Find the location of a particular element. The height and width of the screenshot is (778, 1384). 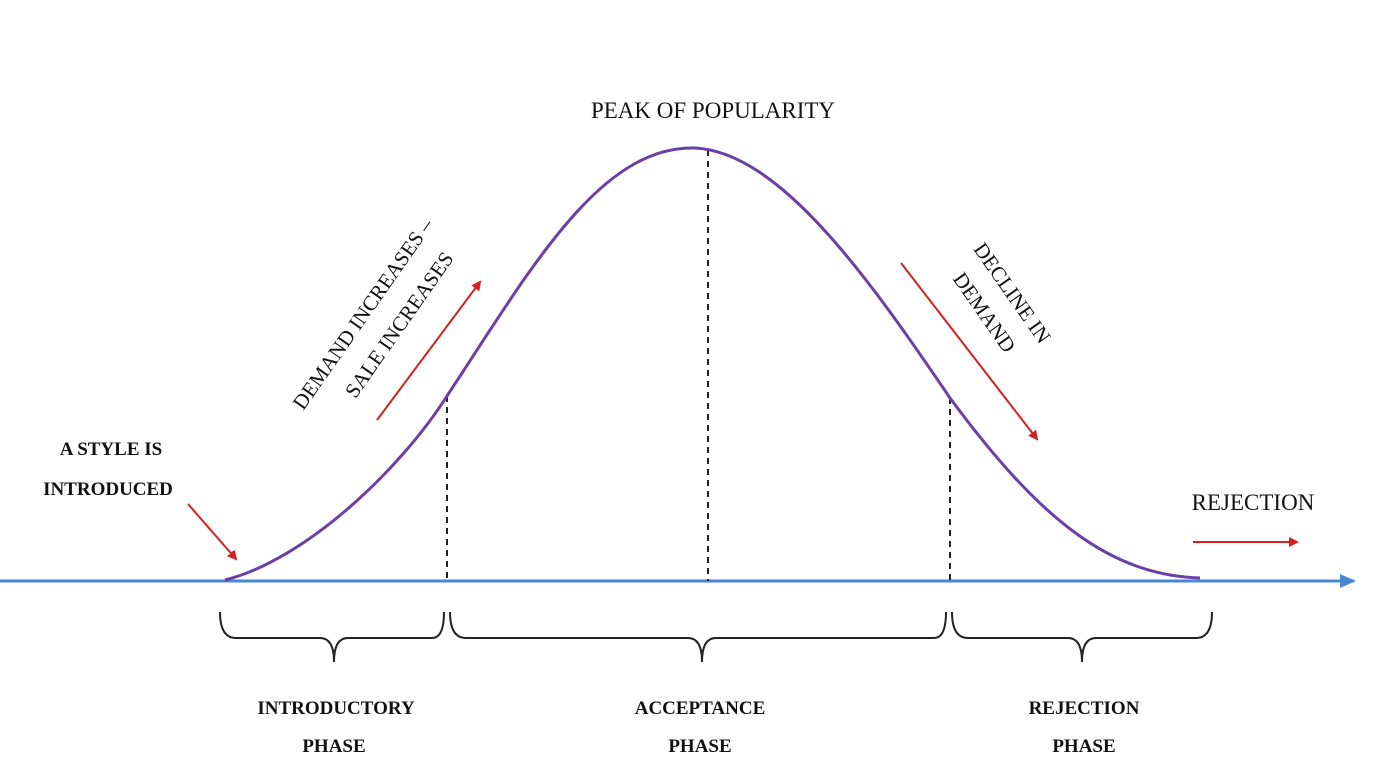

style-introduced-label-line1: A STYLE IS is located at coordinates (111, 449).